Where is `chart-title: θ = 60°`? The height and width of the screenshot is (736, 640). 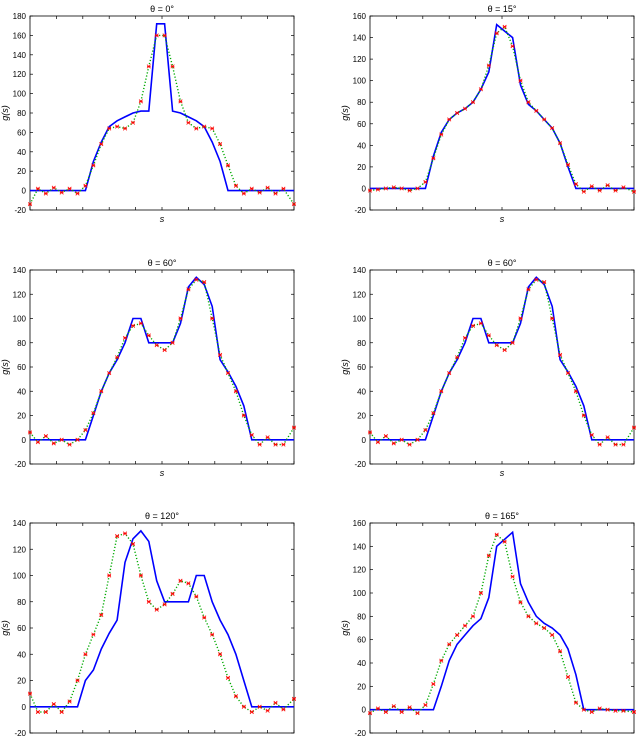 chart-title: θ = 60° is located at coordinates (162, 263).